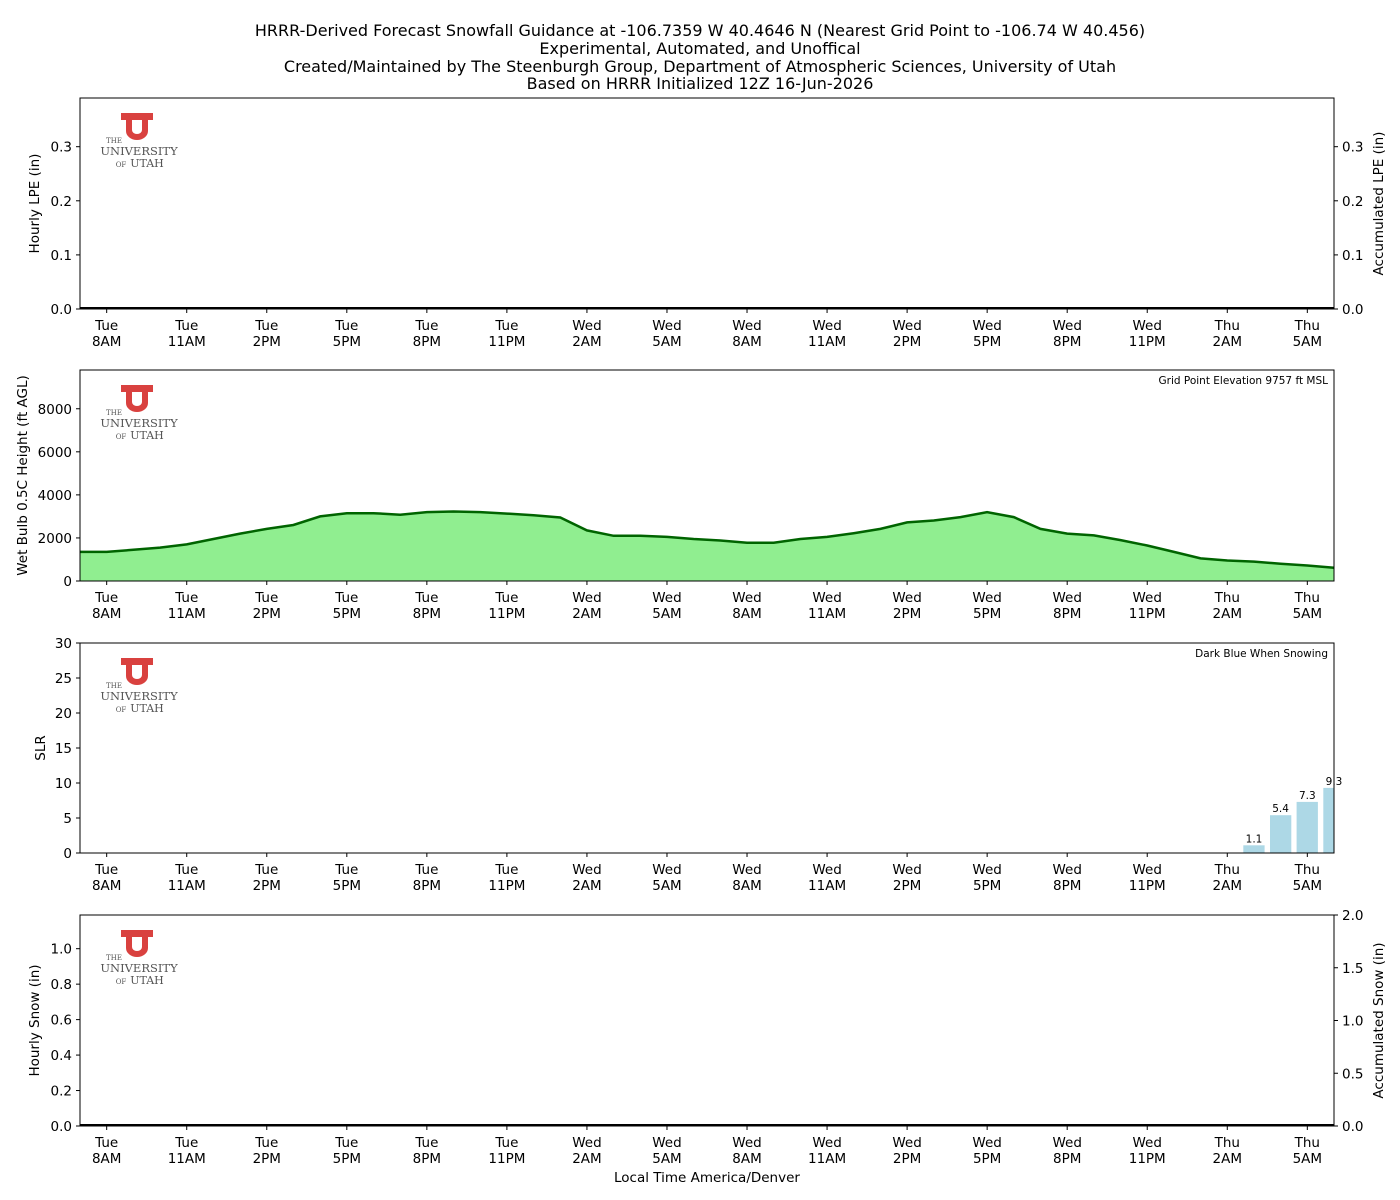 The width and height of the screenshot is (1400, 1200). What do you see at coordinates (1352, 916) in the screenshot?
I see `y-right-tick-label: 2.0` at bounding box center [1352, 916].